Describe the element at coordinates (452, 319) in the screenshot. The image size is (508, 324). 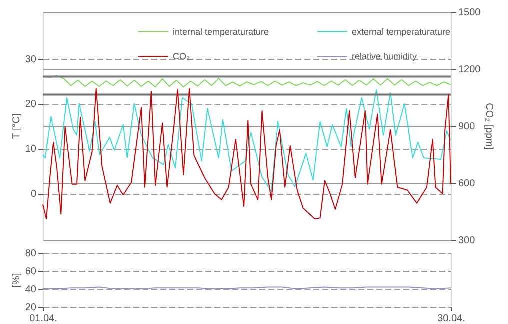
I see `x-tick-label: 30.04.` at that location.